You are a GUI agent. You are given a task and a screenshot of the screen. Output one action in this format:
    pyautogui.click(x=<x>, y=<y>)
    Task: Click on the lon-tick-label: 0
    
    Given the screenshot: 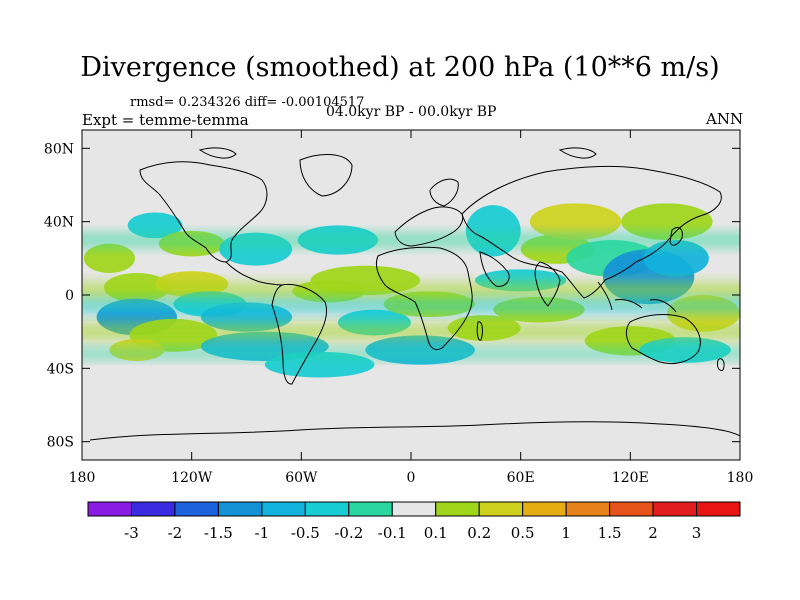 What is the action you would take?
    pyautogui.click(x=411, y=478)
    